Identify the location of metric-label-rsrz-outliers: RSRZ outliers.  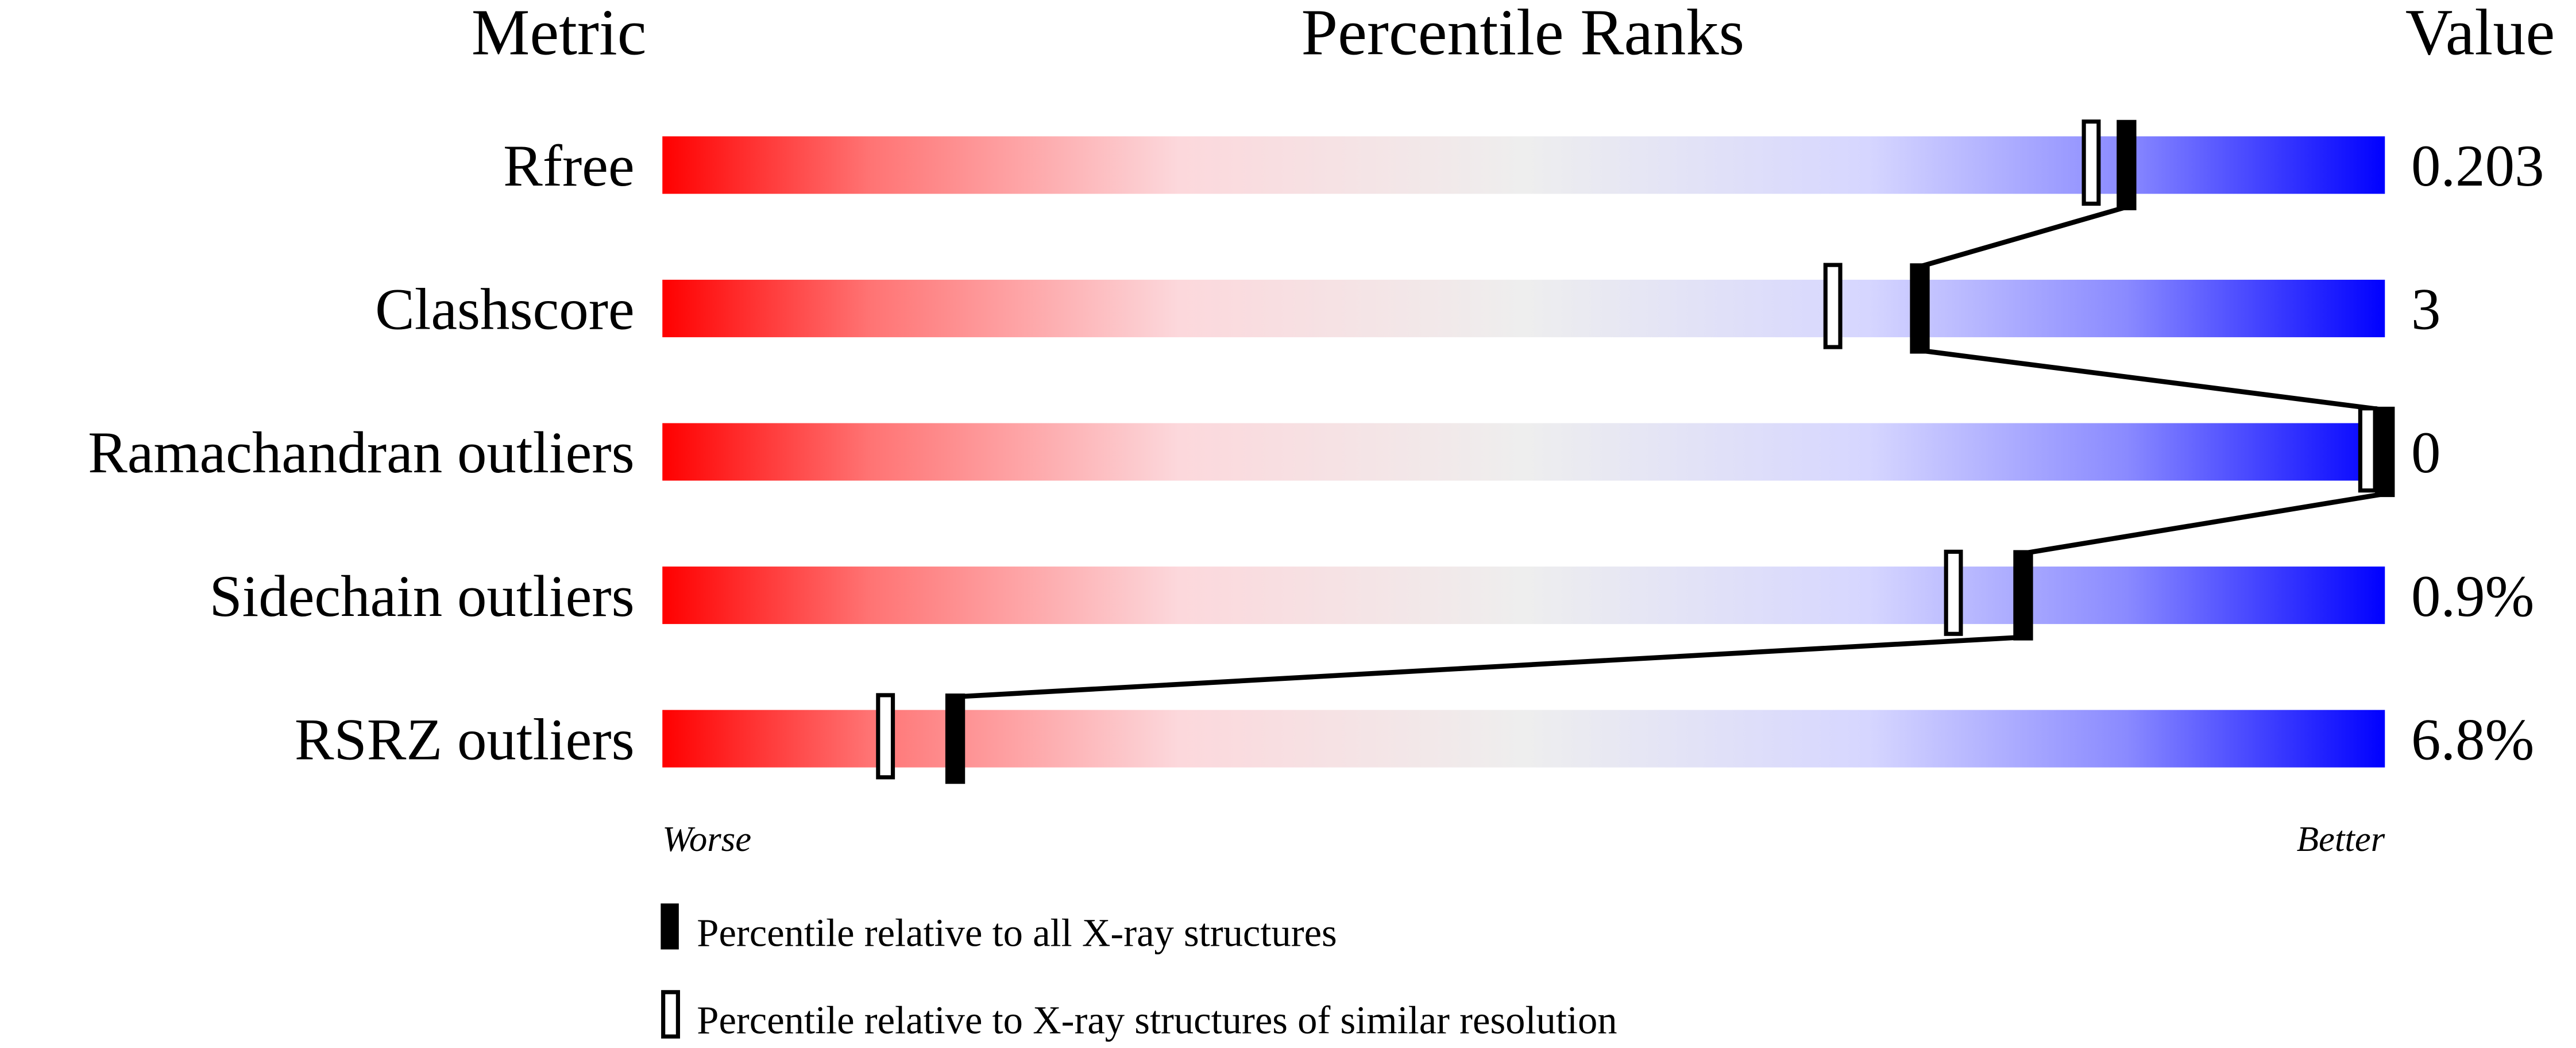
(465, 739).